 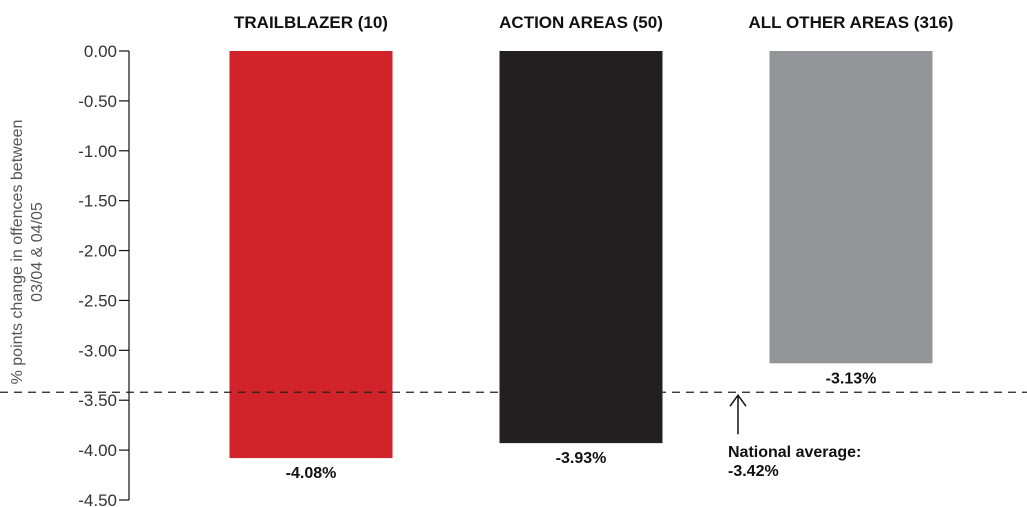 What do you see at coordinates (97, 251) in the screenshot?
I see `y-tick-label: -2.00` at bounding box center [97, 251].